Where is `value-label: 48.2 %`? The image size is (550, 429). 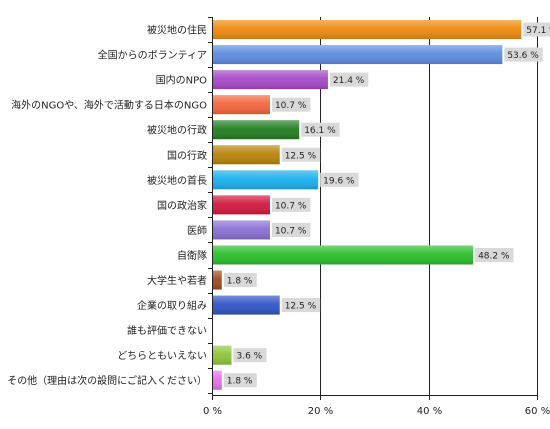 value-label: 48.2 % is located at coordinates (494, 256).